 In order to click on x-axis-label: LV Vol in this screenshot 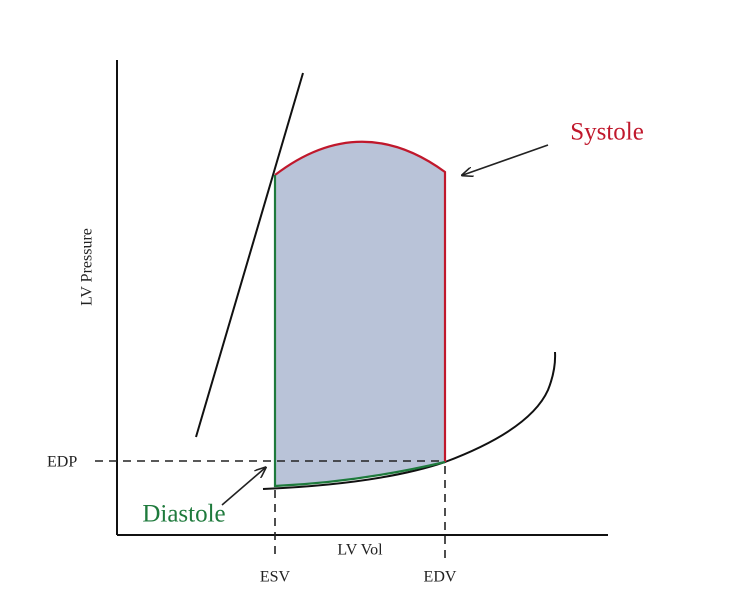, I will do `click(360, 550)`.